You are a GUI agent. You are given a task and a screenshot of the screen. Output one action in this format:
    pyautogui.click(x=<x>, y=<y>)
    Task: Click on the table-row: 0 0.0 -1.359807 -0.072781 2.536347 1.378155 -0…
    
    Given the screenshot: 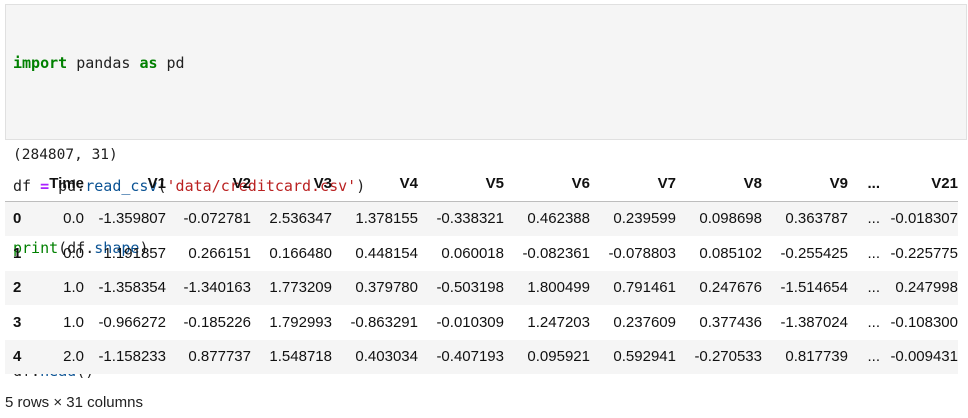 What is the action you would take?
    pyautogui.click(x=481, y=218)
    